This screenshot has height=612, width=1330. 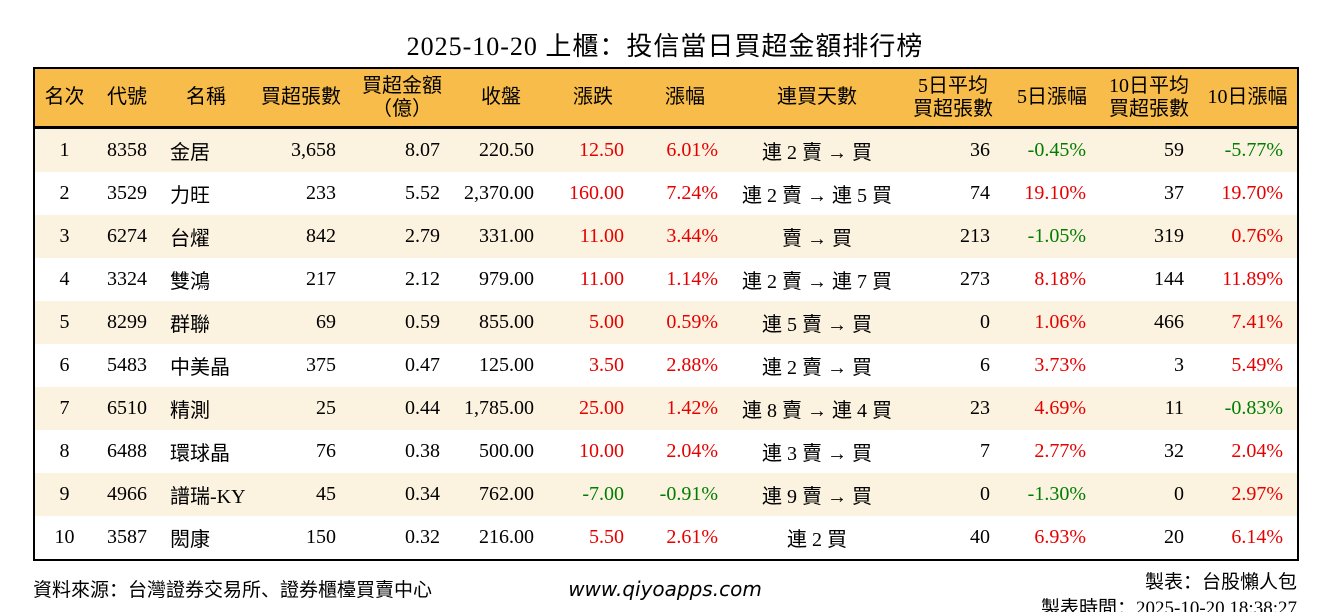 What do you see at coordinates (980, 150) in the screenshot?
I see `avg5-volume-cell: 36` at bounding box center [980, 150].